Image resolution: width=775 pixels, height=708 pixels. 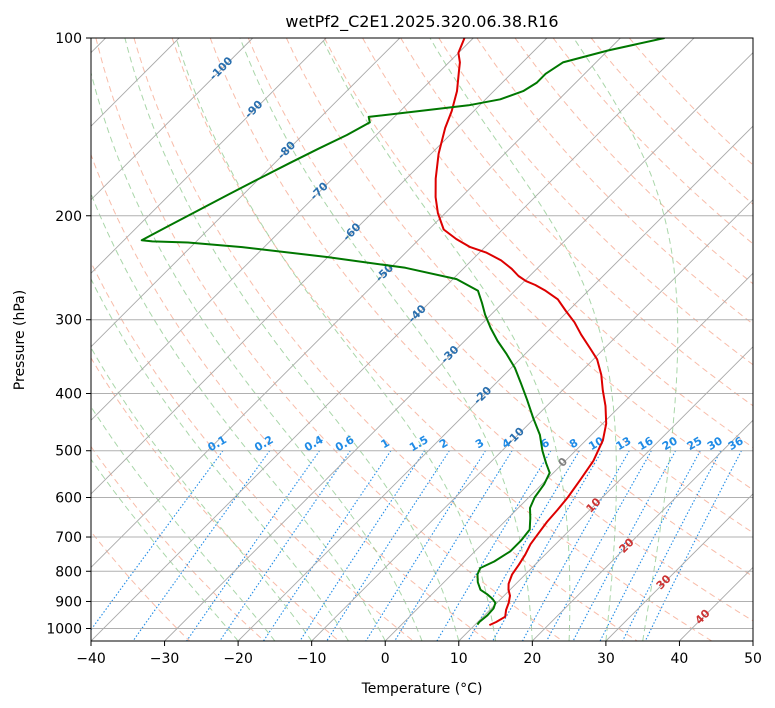 What do you see at coordinates (286, 149) in the screenshot?
I see `isotherm-label: -80` at bounding box center [286, 149].